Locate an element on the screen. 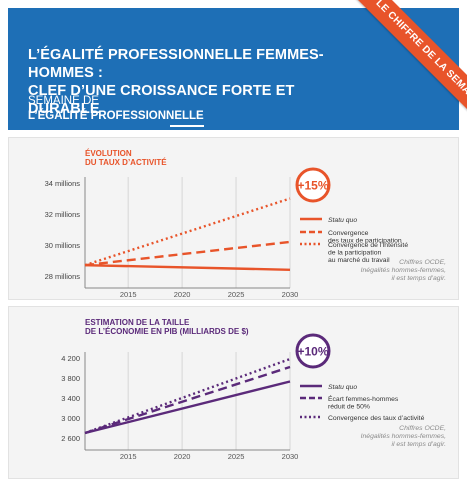  gdp-legend-label-dashed: réduit de 50% is located at coordinates (349, 407).